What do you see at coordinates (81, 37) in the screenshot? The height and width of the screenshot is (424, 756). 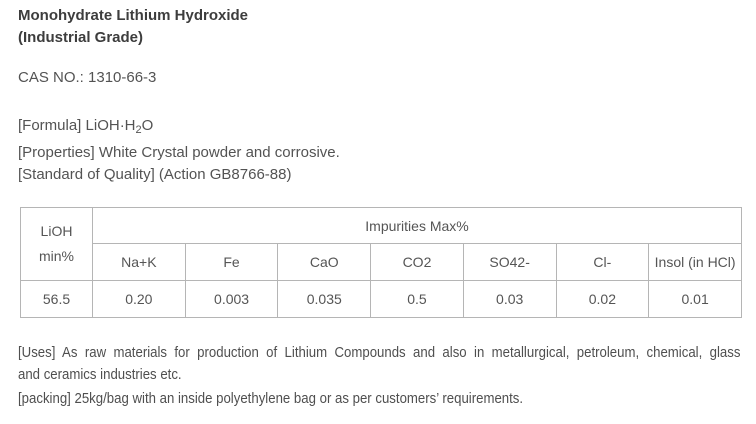 I see `product-title-line2: (Industrial Grade)` at bounding box center [81, 37].